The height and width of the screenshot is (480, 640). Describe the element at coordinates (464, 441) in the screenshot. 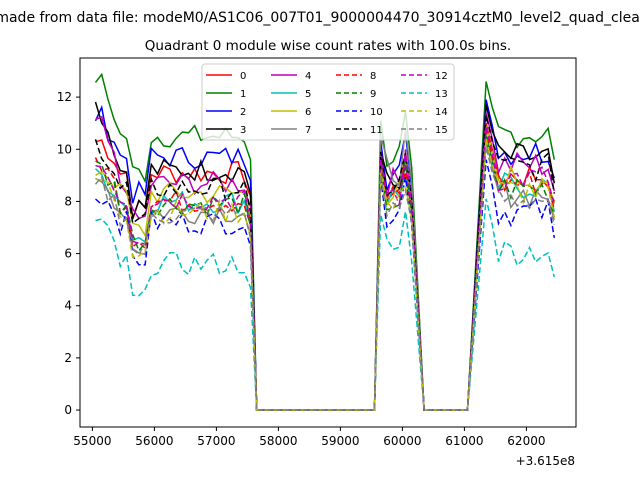

I see `x-tick-label: 61000` at that location.